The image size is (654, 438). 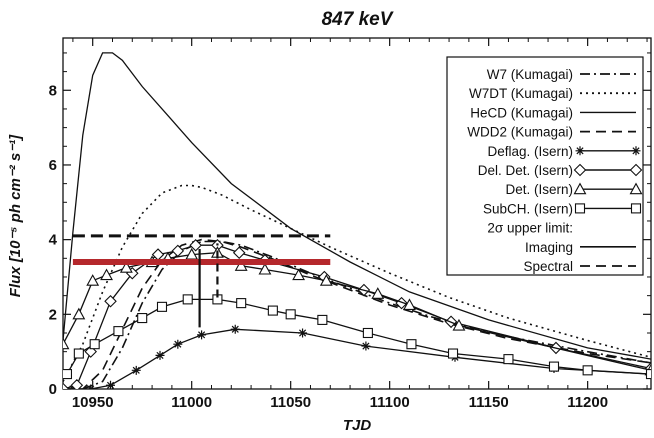 I want to click on x-axis-title: TJD, so click(x=357, y=425).